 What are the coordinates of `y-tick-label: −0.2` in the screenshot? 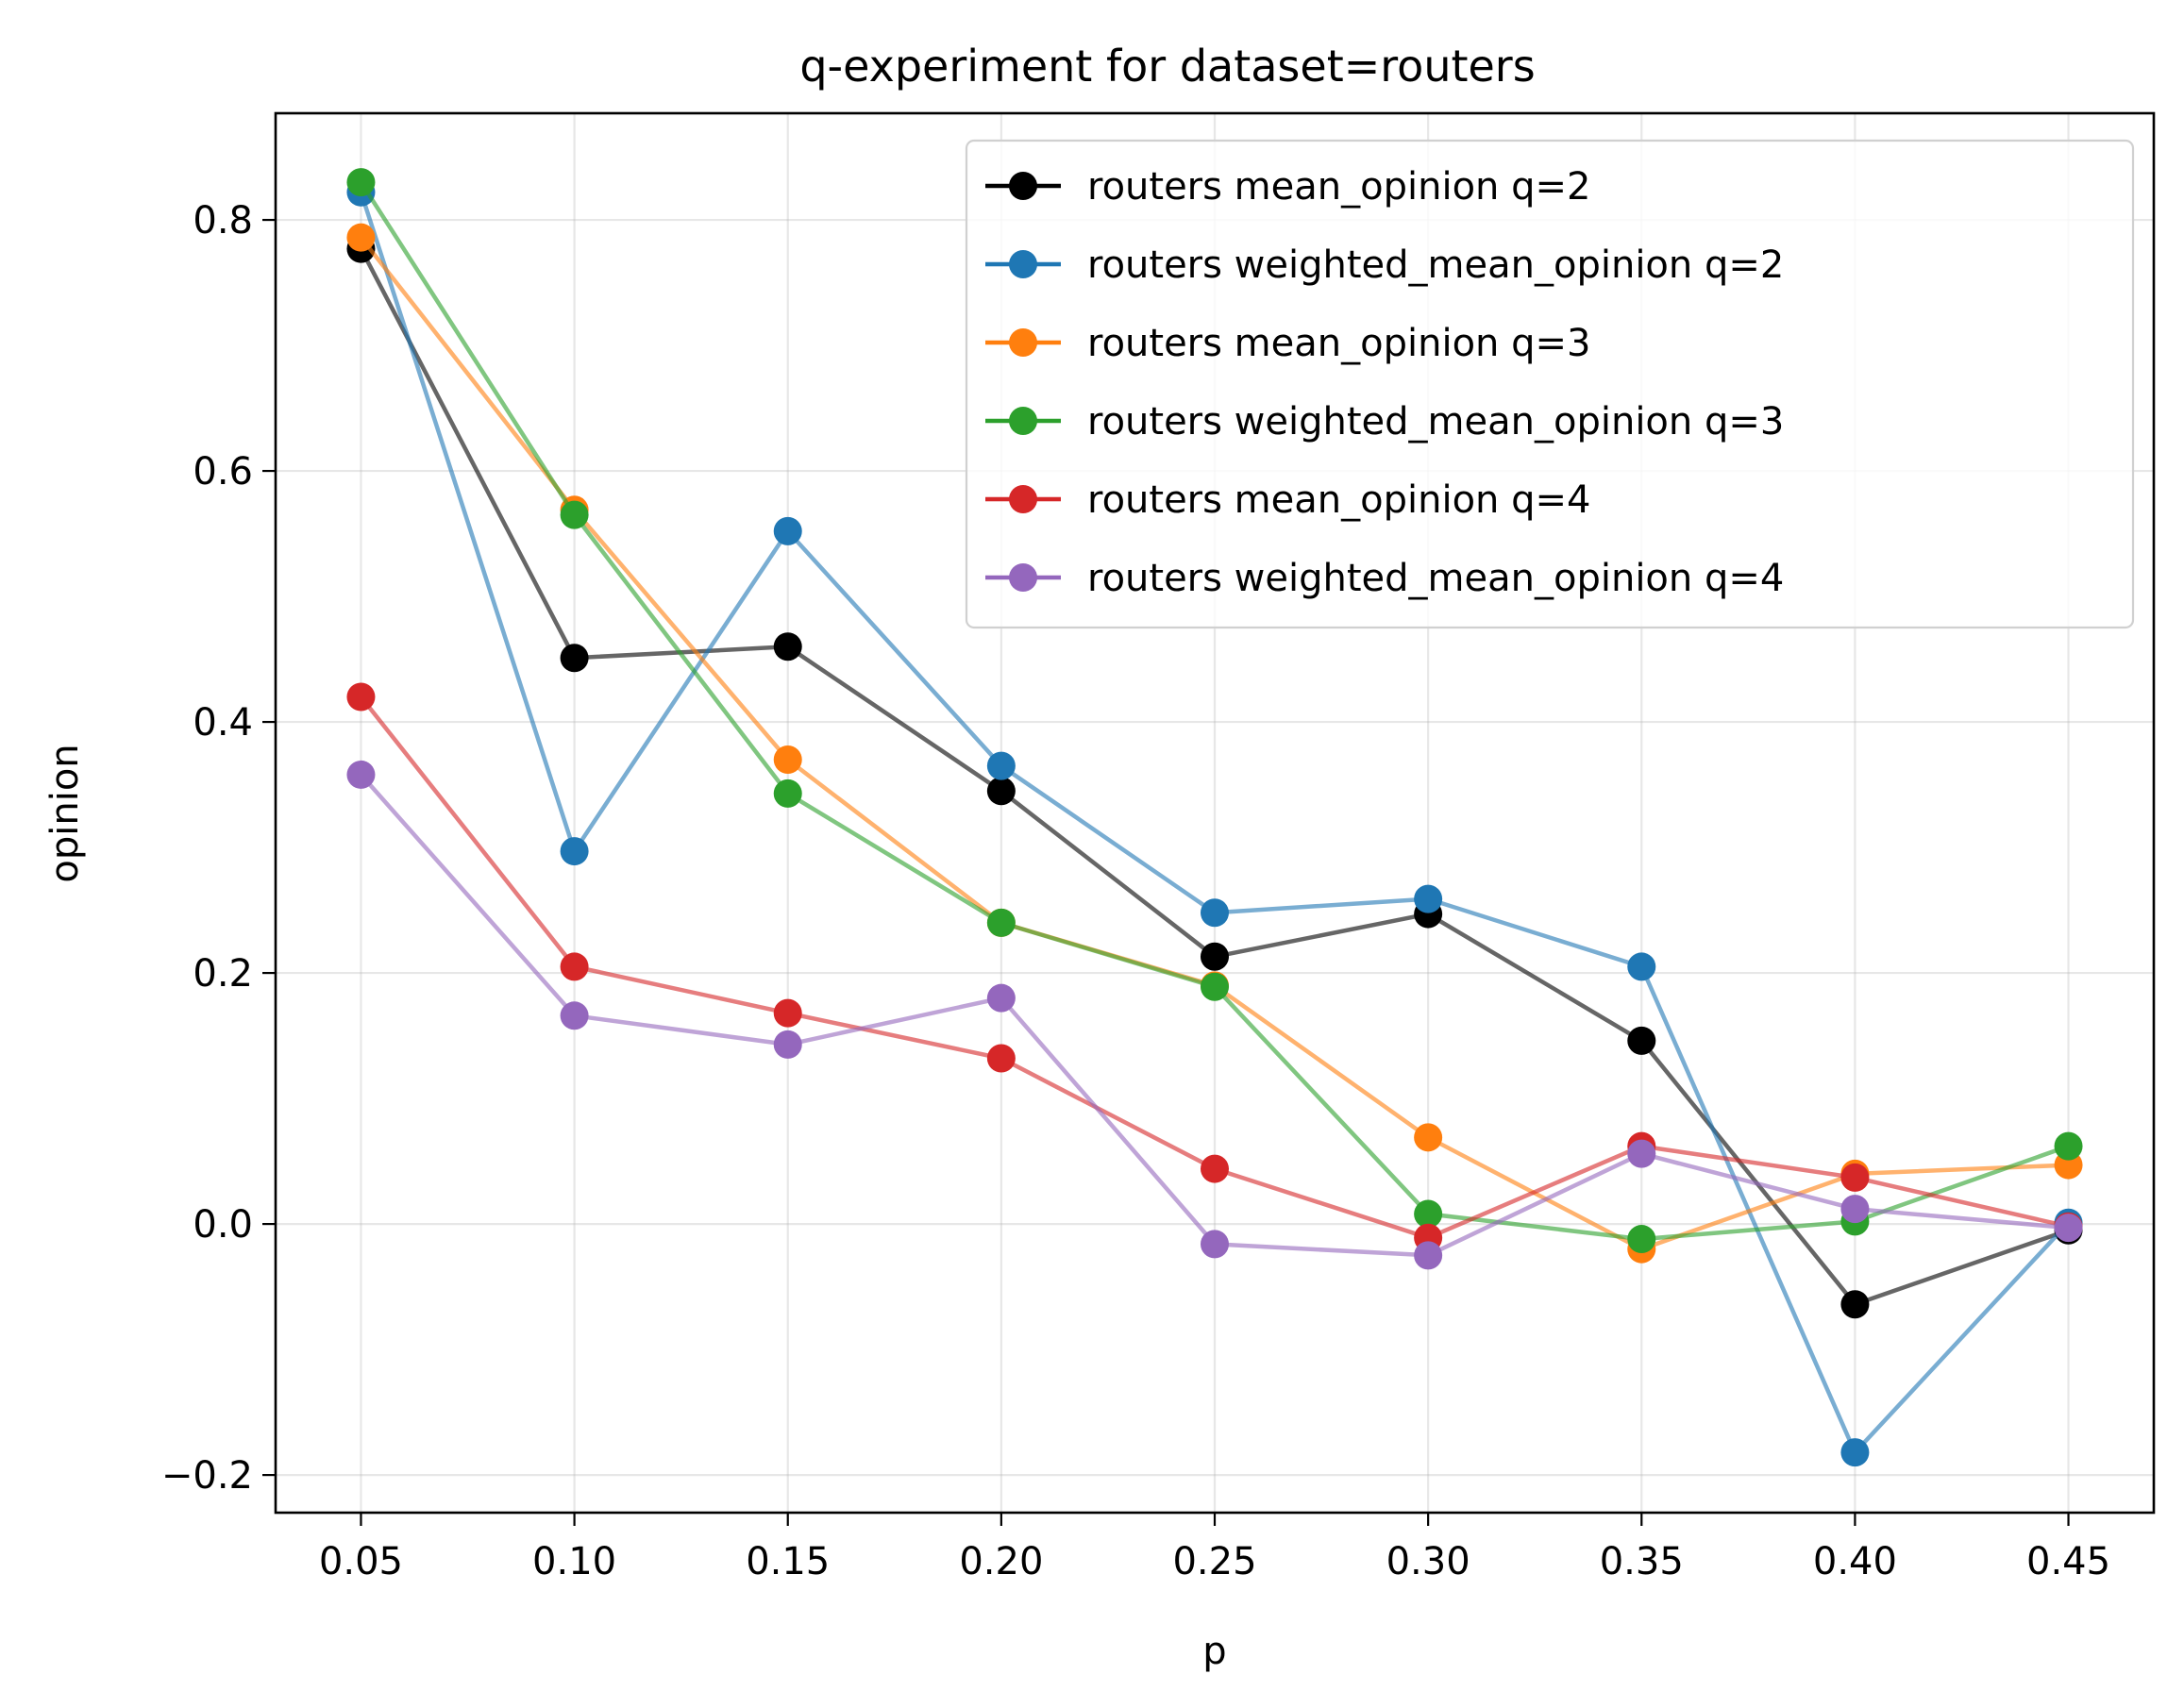 It's located at (207, 1476).